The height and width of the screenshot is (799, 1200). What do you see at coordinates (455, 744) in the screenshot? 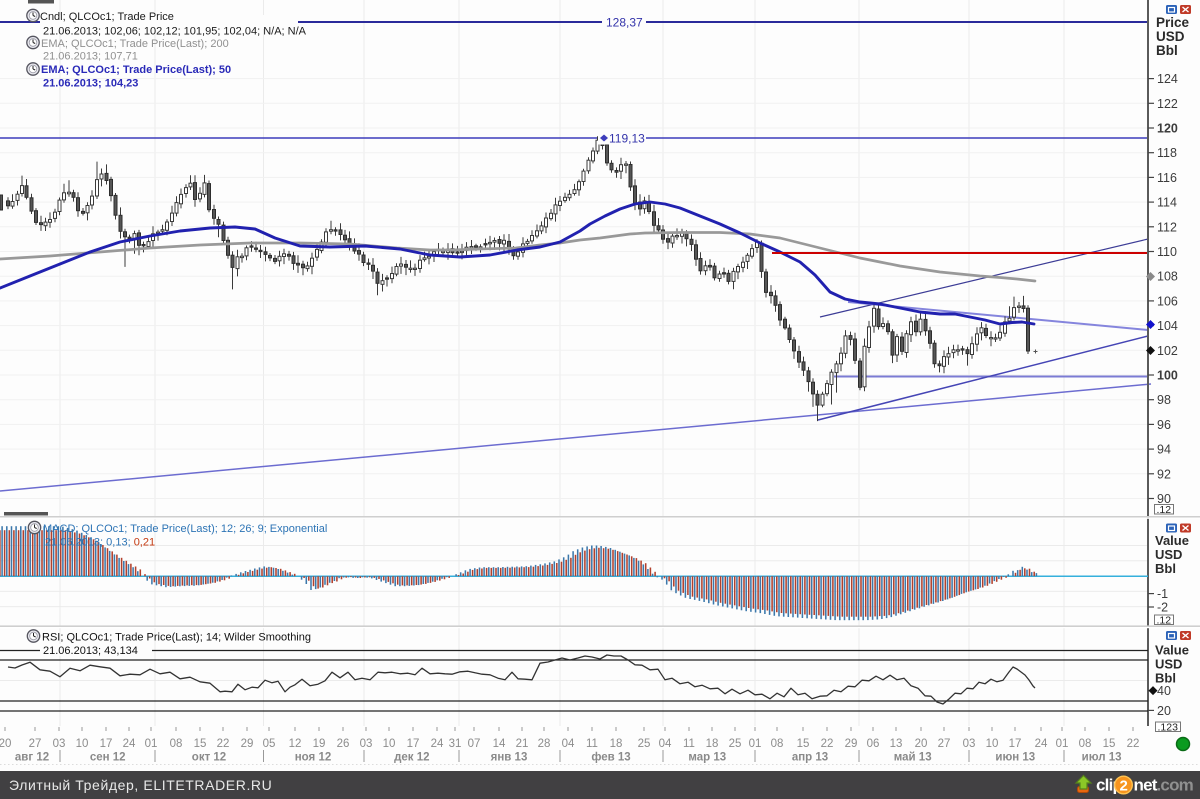
I see `svg-text: 31` at bounding box center [455, 744].